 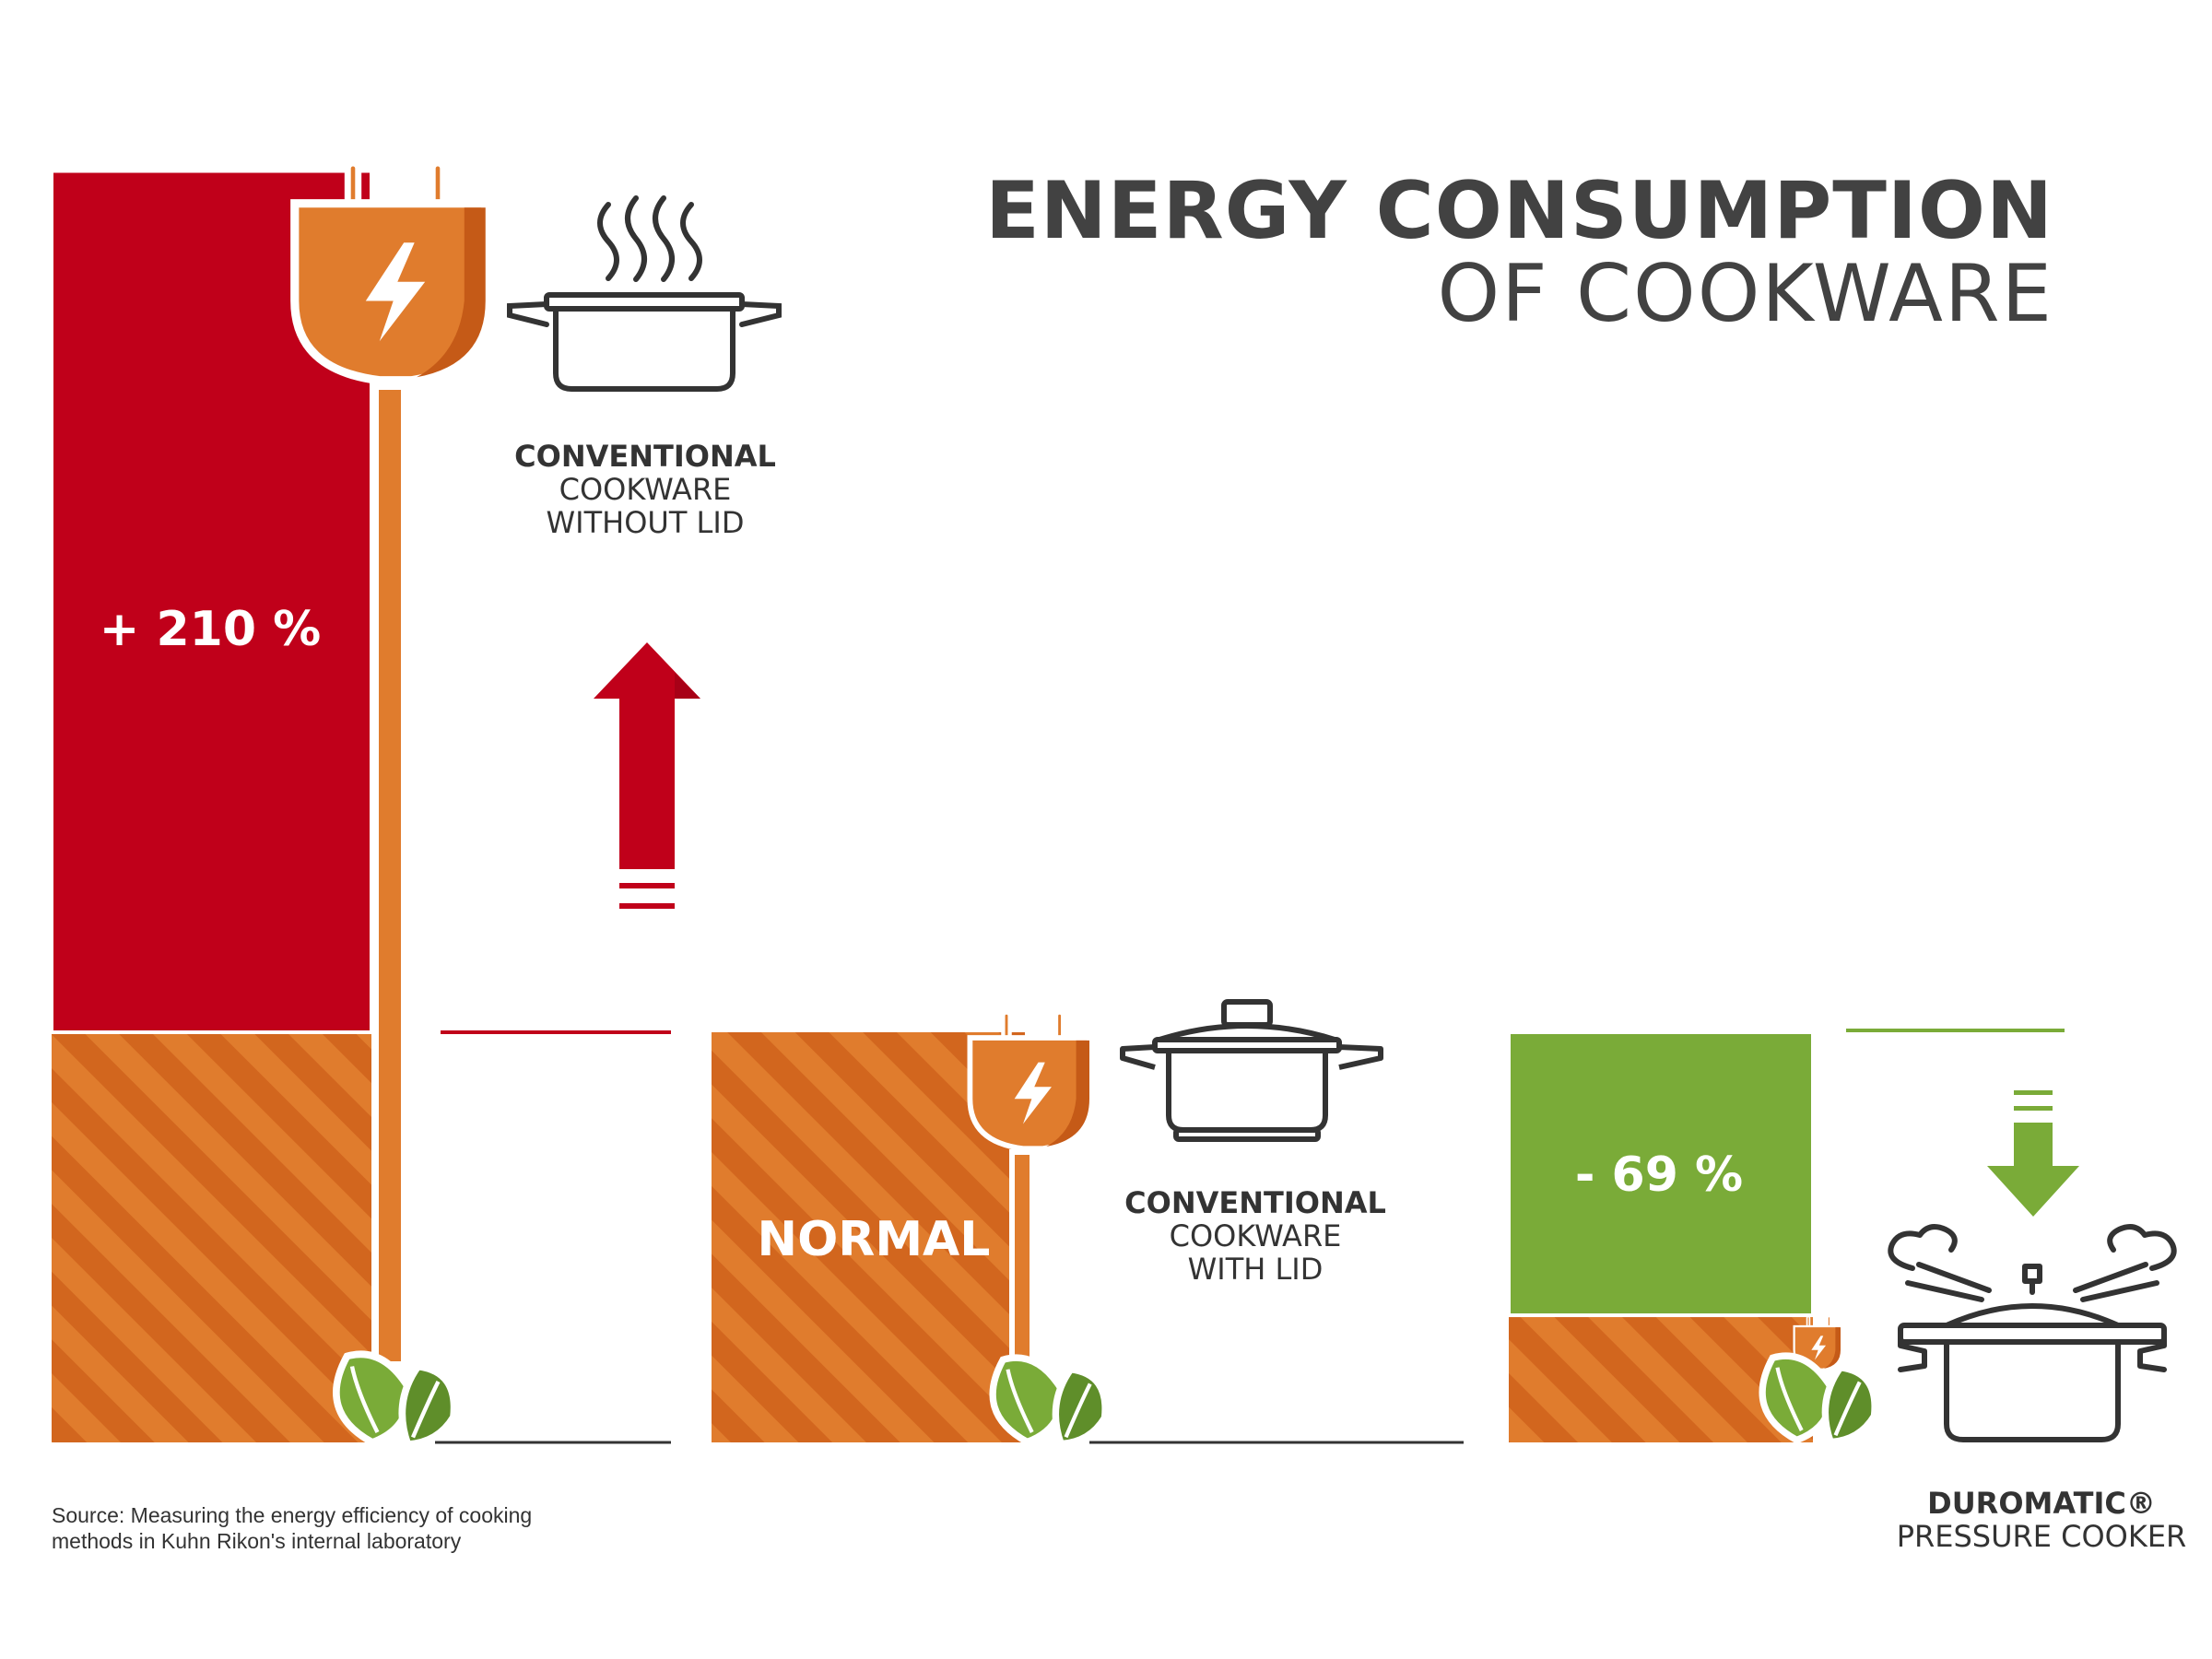 What do you see at coordinates (210, 629) in the screenshot?
I see `value-label: + 210 %` at bounding box center [210, 629].